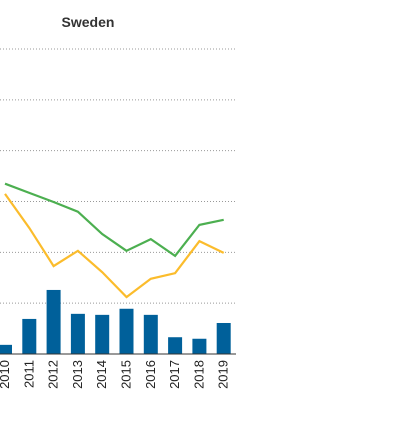  Describe the element at coordinates (6, 374) in the screenshot. I see `x-tick-label: 2010` at that location.